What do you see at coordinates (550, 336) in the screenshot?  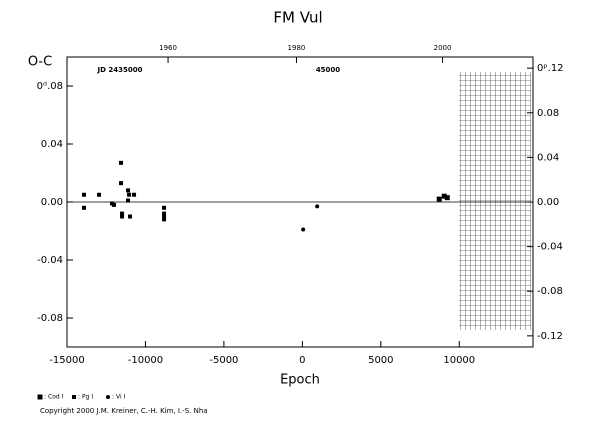 I see `y2-tick-label: -0.12` at bounding box center [550, 336].